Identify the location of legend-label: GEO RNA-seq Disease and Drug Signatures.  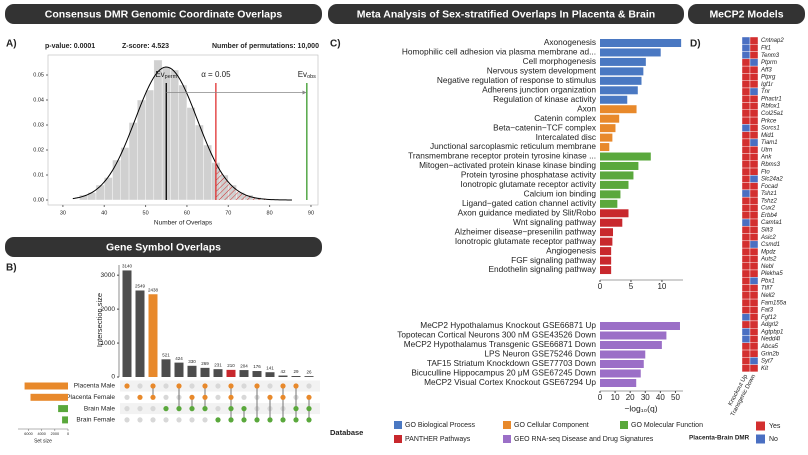
(584, 439).